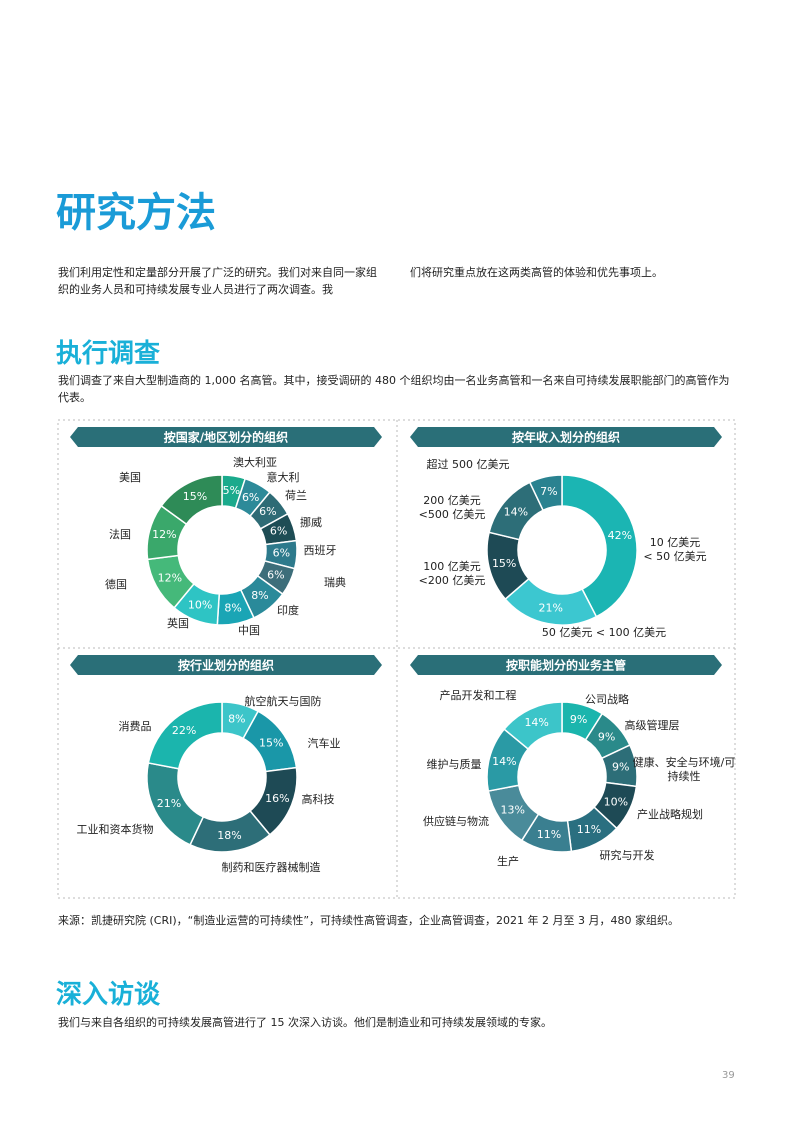 Image resolution: width=793 pixels, height=1122 pixels. What do you see at coordinates (335, 582) in the screenshot?
I see `category-label: 瑞典` at bounding box center [335, 582].